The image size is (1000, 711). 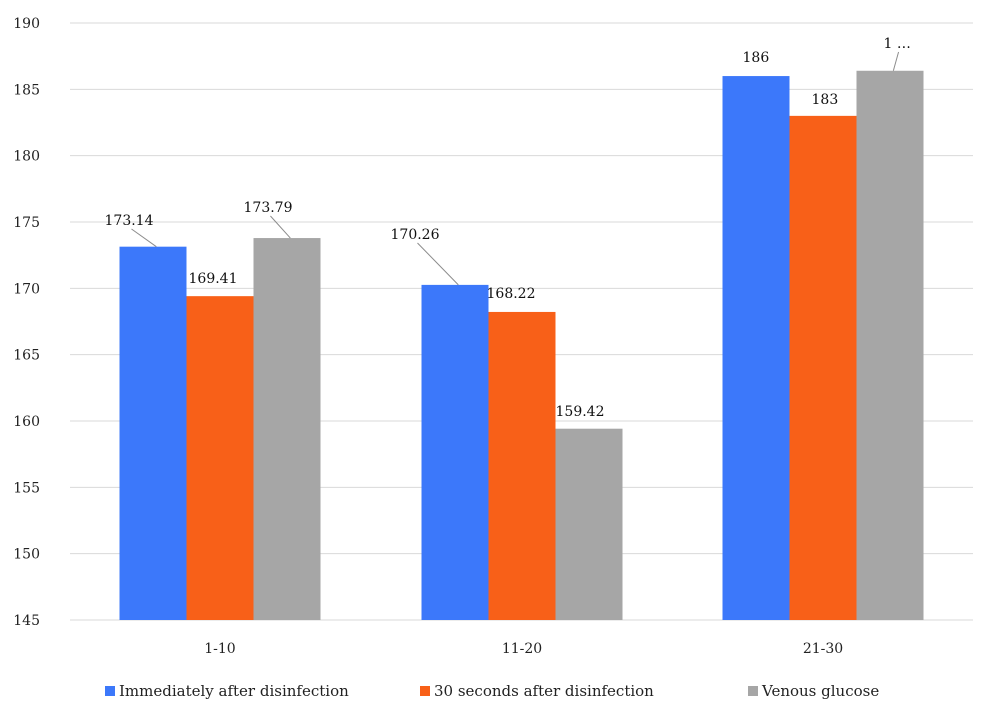 I want to click on y-tick-label-180: 180, so click(x=26, y=157).